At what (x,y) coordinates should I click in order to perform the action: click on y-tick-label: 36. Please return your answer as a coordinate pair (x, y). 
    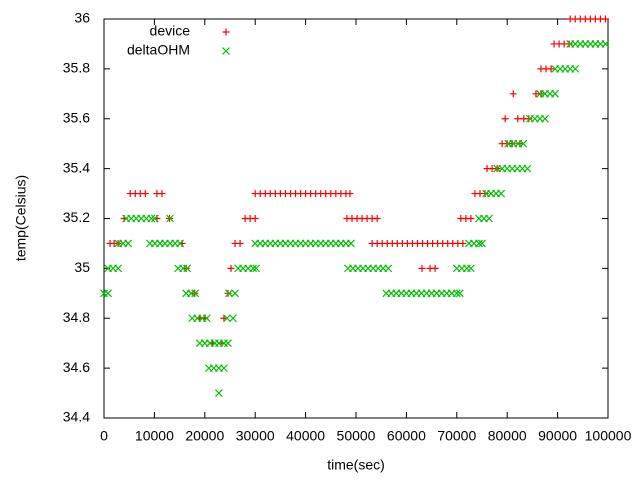
    Looking at the image, I should click on (82, 18).